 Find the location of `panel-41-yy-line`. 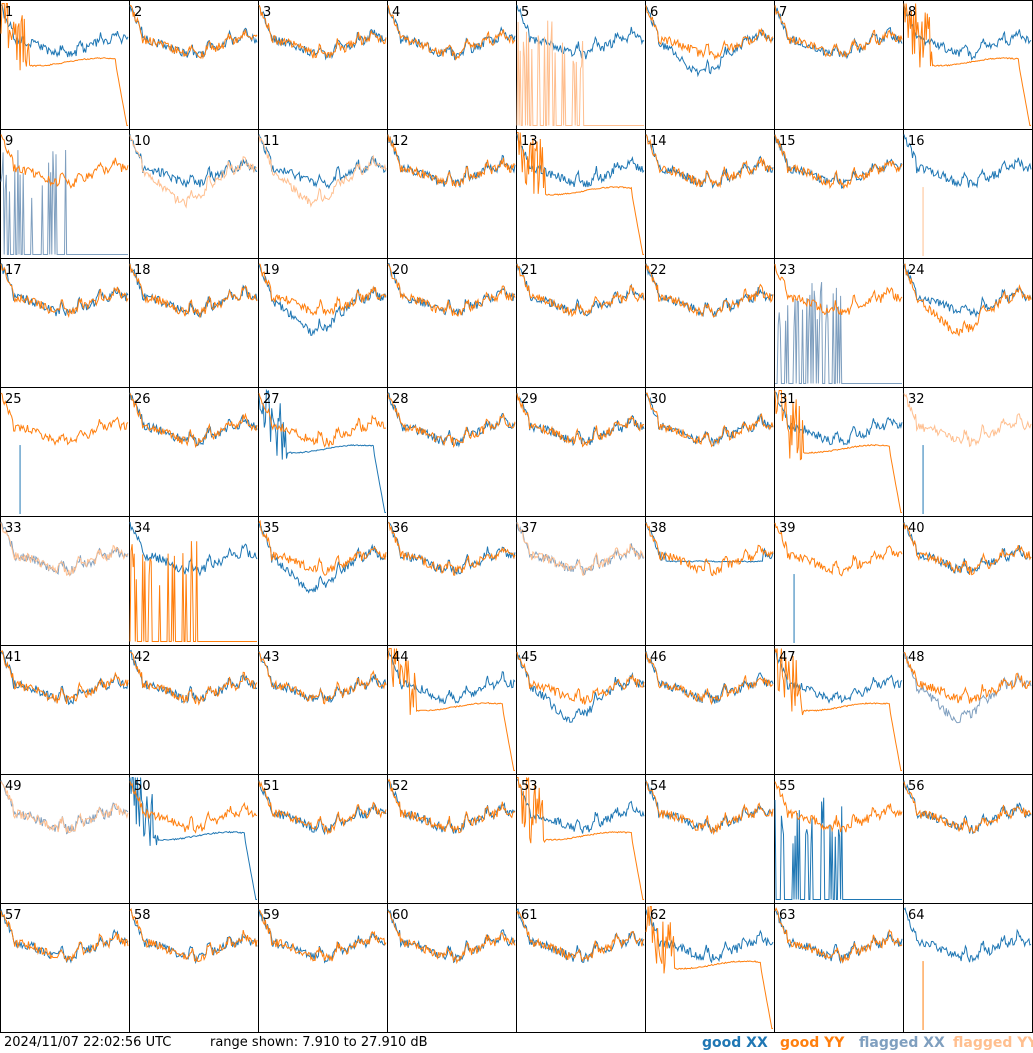

panel-41-yy-line is located at coordinates (64, 676).